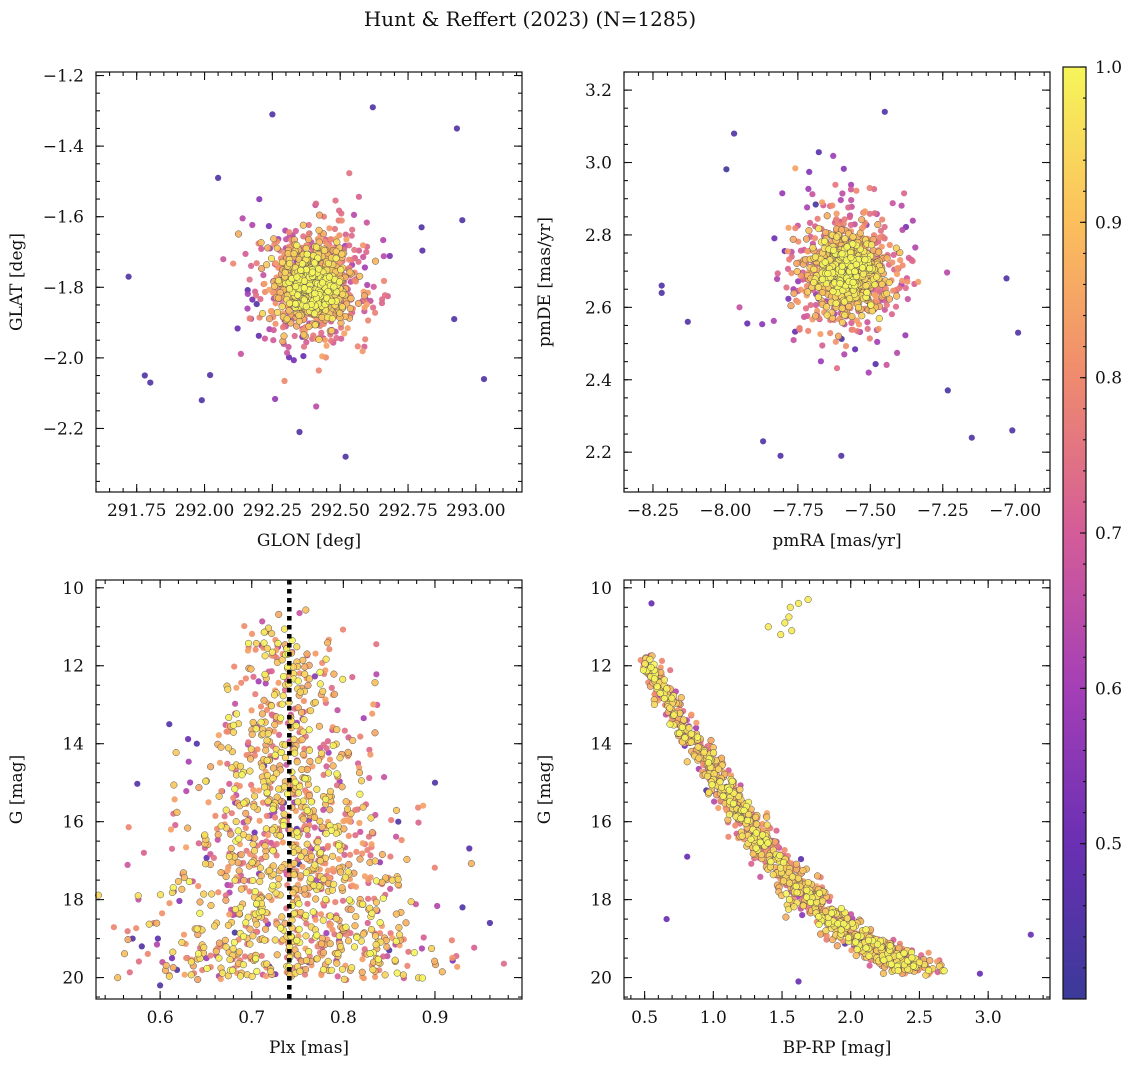 This screenshot has width=1136, height=1067. I want to click on y-tick-label: 16, so click(73, 823).